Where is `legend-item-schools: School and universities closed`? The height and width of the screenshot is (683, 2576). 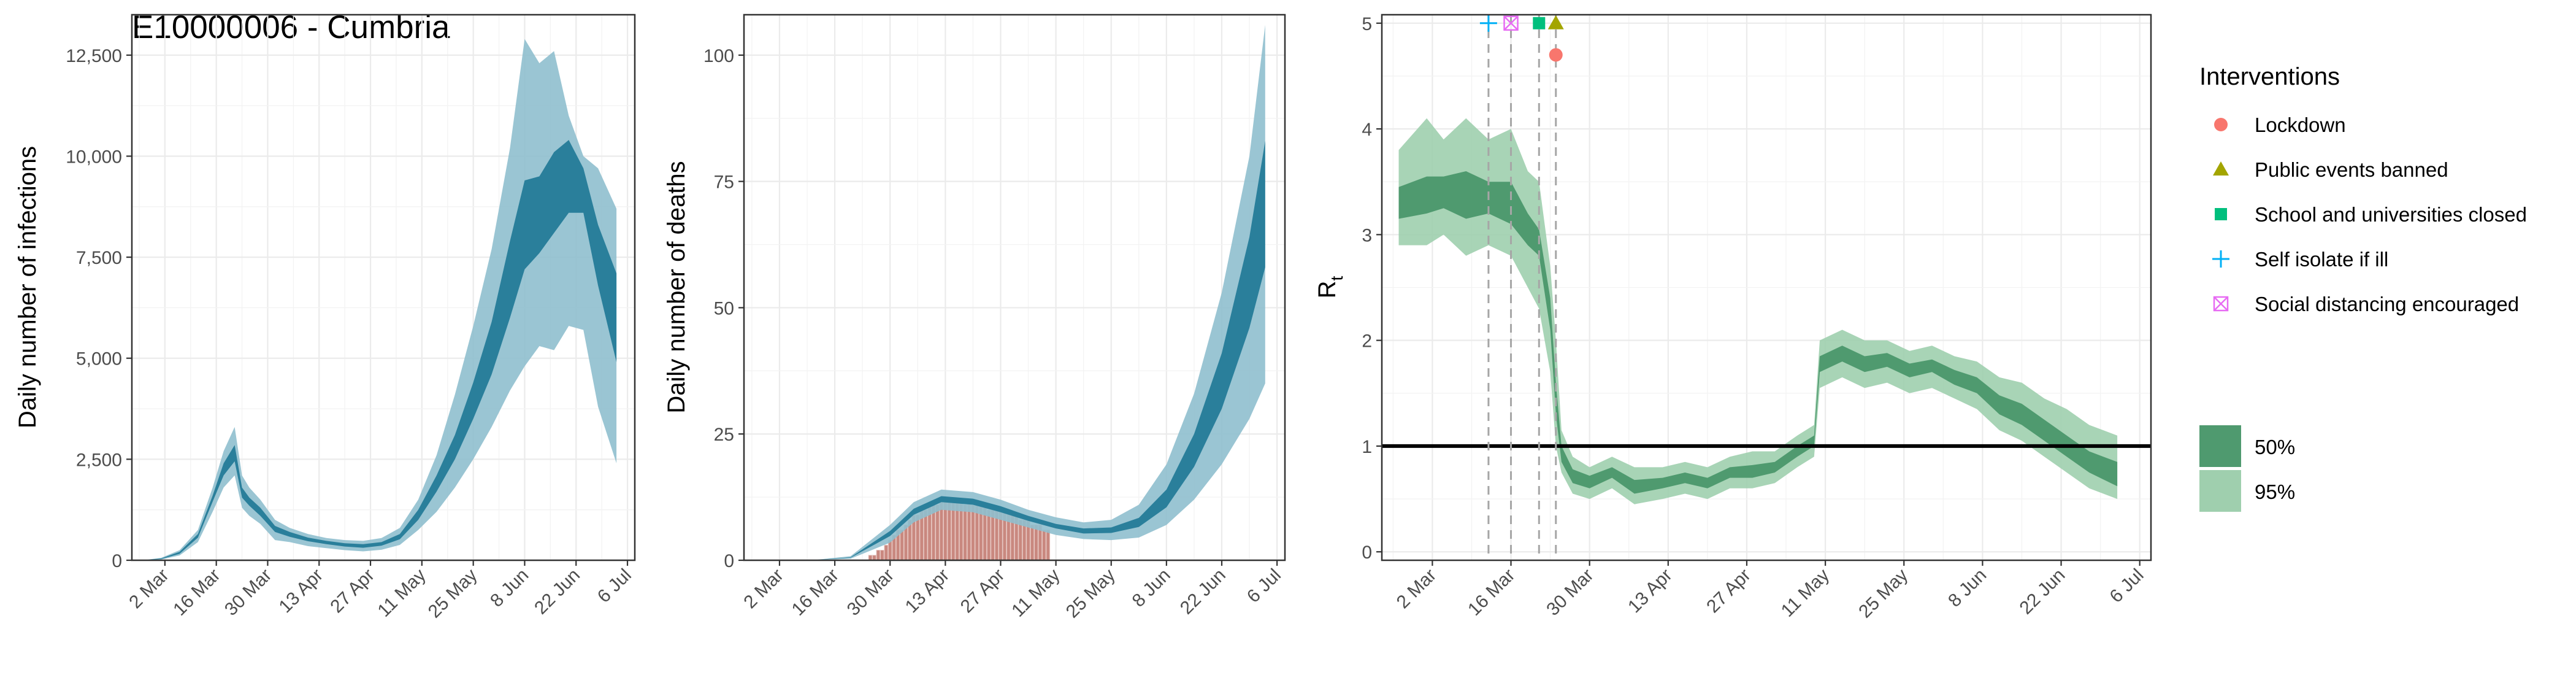
legend-item-schools: School and universities closed is located at coordinates (2371, 214).